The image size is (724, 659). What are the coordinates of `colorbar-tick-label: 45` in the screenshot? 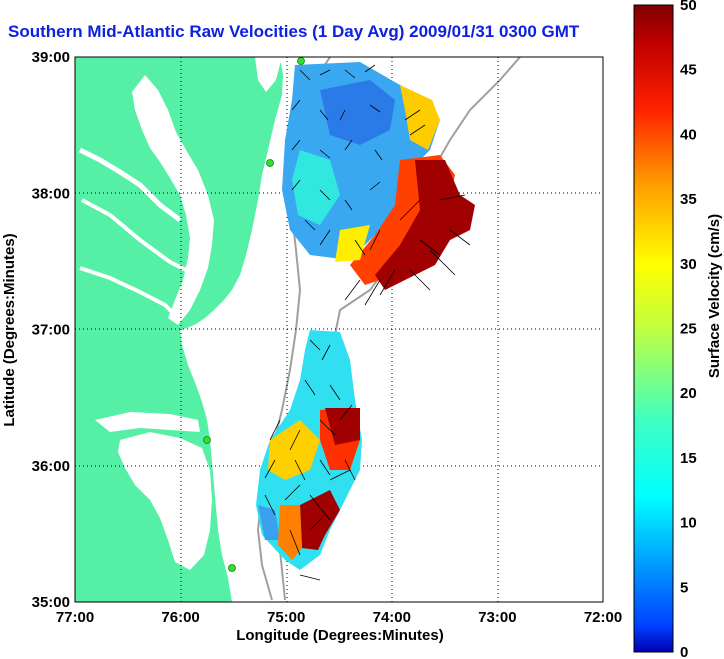 It's located at (688, 70).